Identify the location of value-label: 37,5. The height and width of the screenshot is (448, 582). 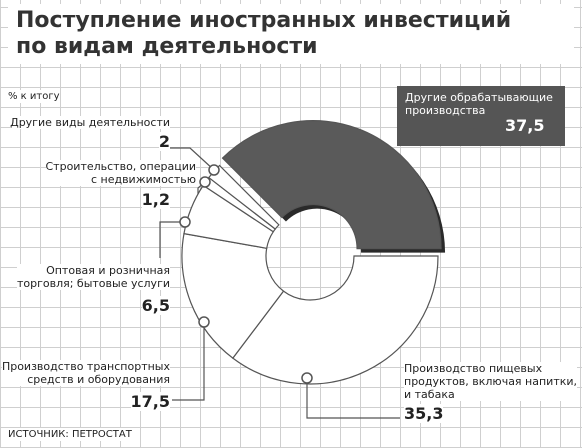
(525, 125).